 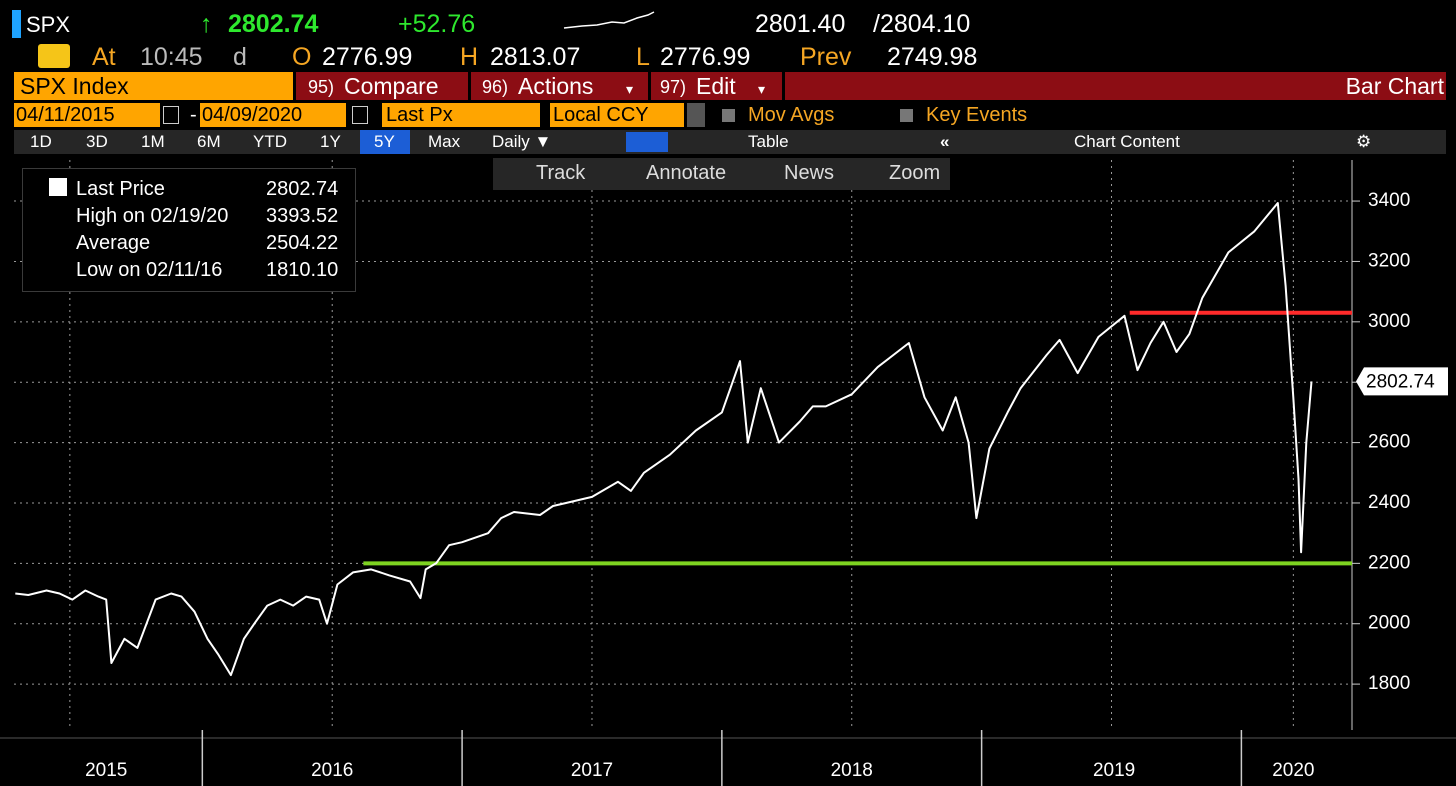 I want to click on period-button: 5Y, so click(x=384, y=141).